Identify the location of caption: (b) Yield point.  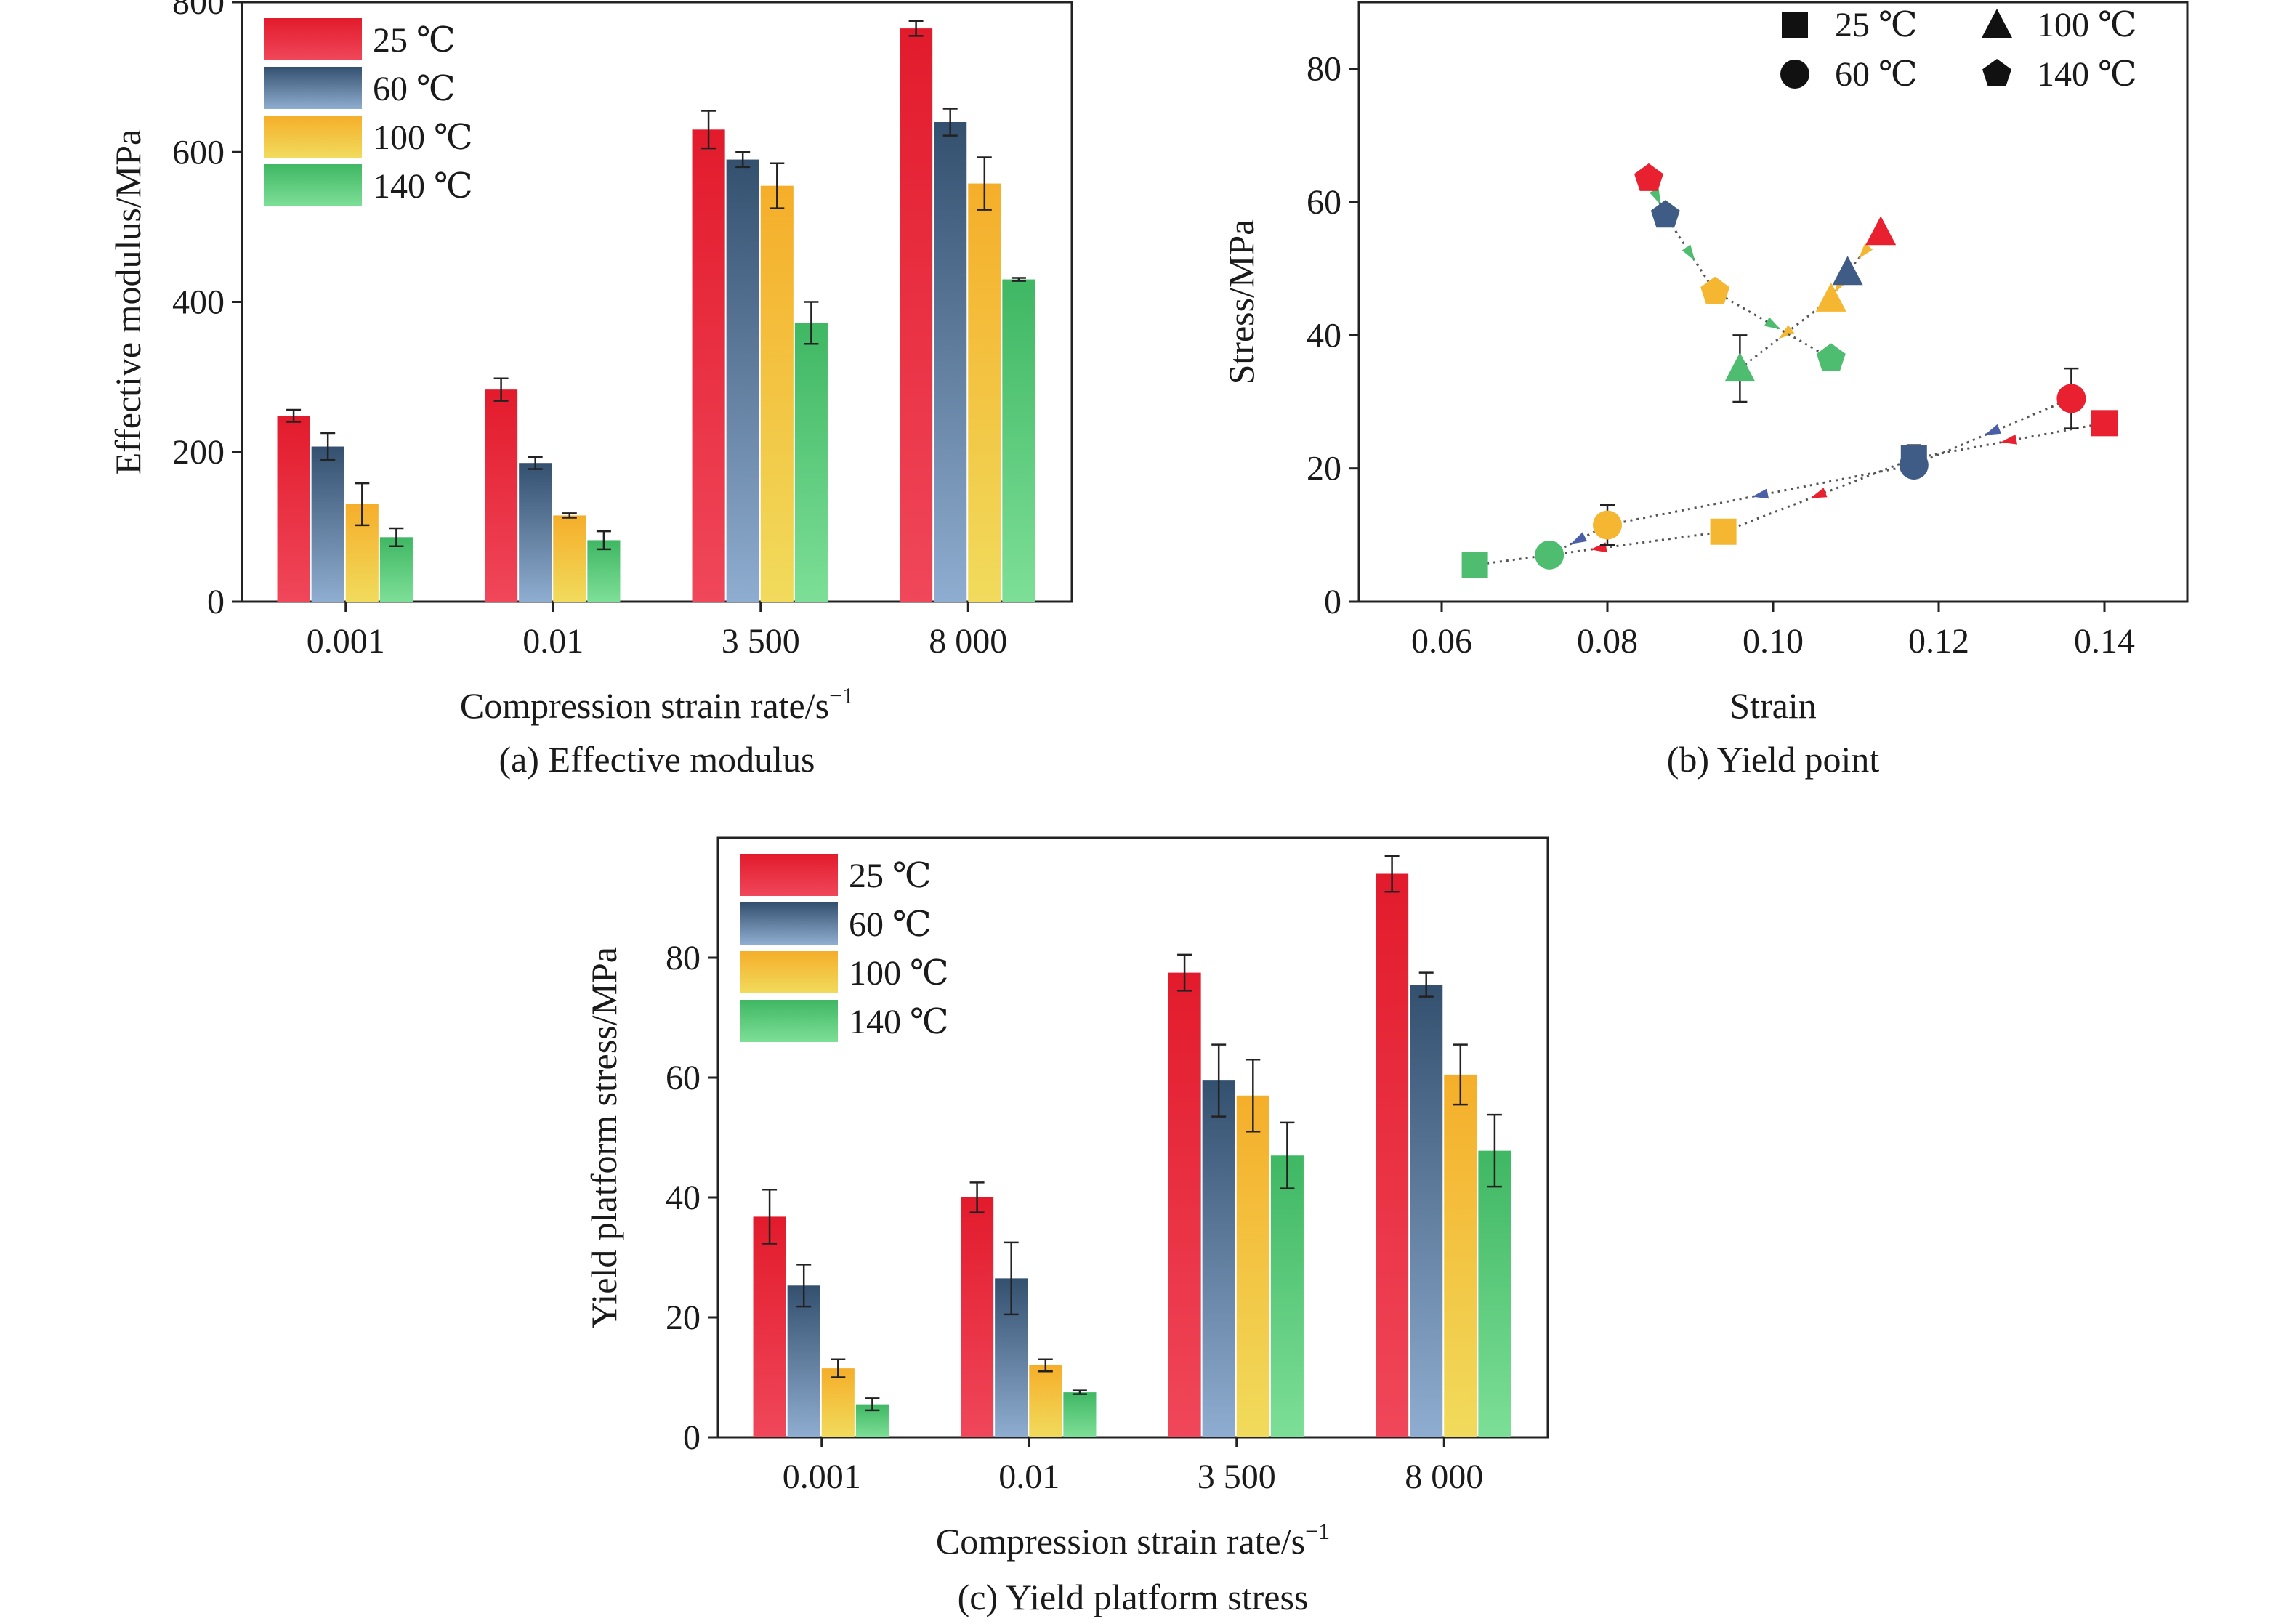
(1773, 759).